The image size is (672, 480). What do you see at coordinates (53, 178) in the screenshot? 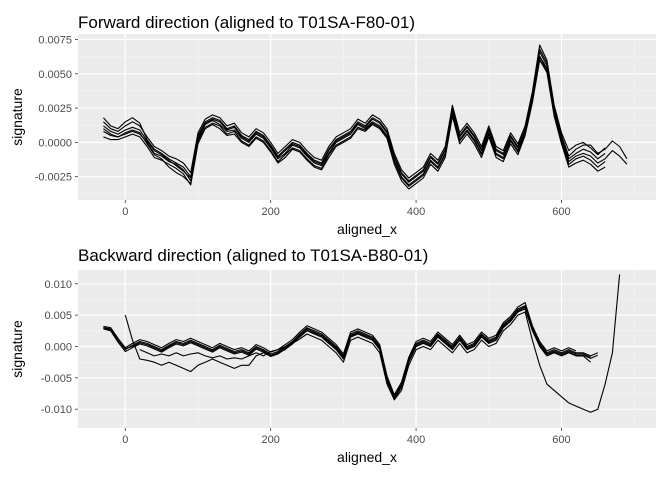
I see `y-tick-label: -0.0025` at bounding box center [53, 178].